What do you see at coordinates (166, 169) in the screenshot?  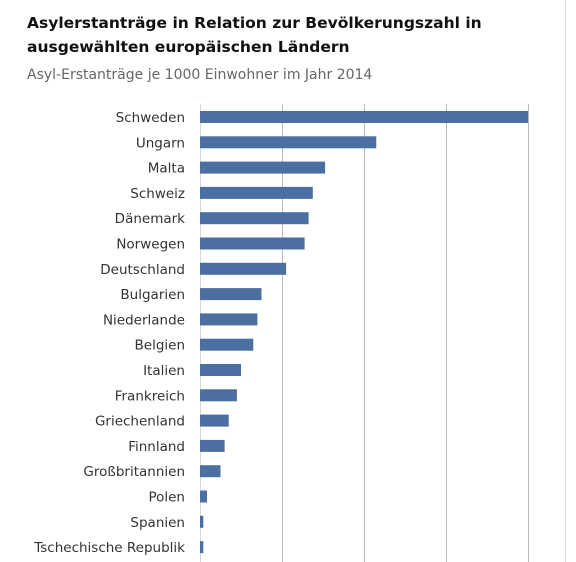 I see `category-label-2: Malta` at bounding box center [166, 169].